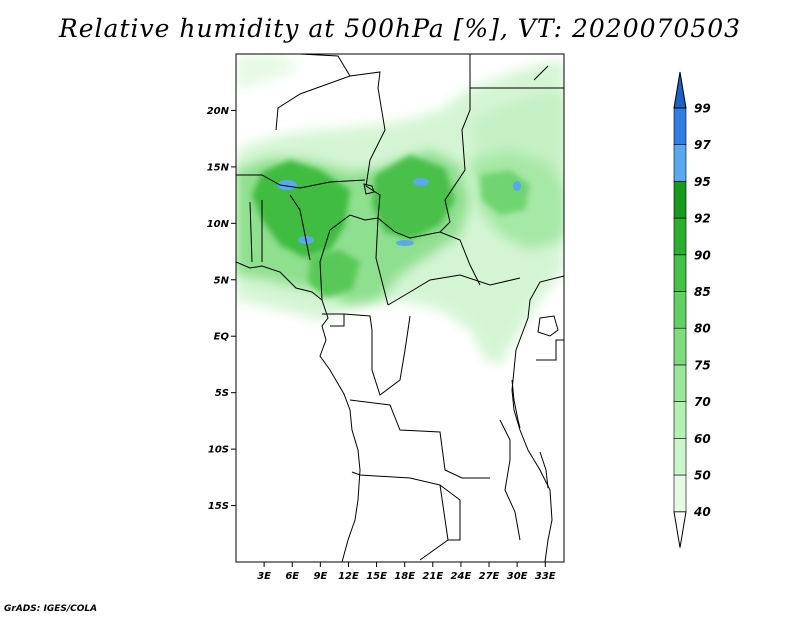 This screenshot has width=800, height=618. Describe the element at coordinates (221, 309) in the screenshot. I see `latitude-axis: 20N 15N 10N 5N EQ 5S 10S 15S` at that location.